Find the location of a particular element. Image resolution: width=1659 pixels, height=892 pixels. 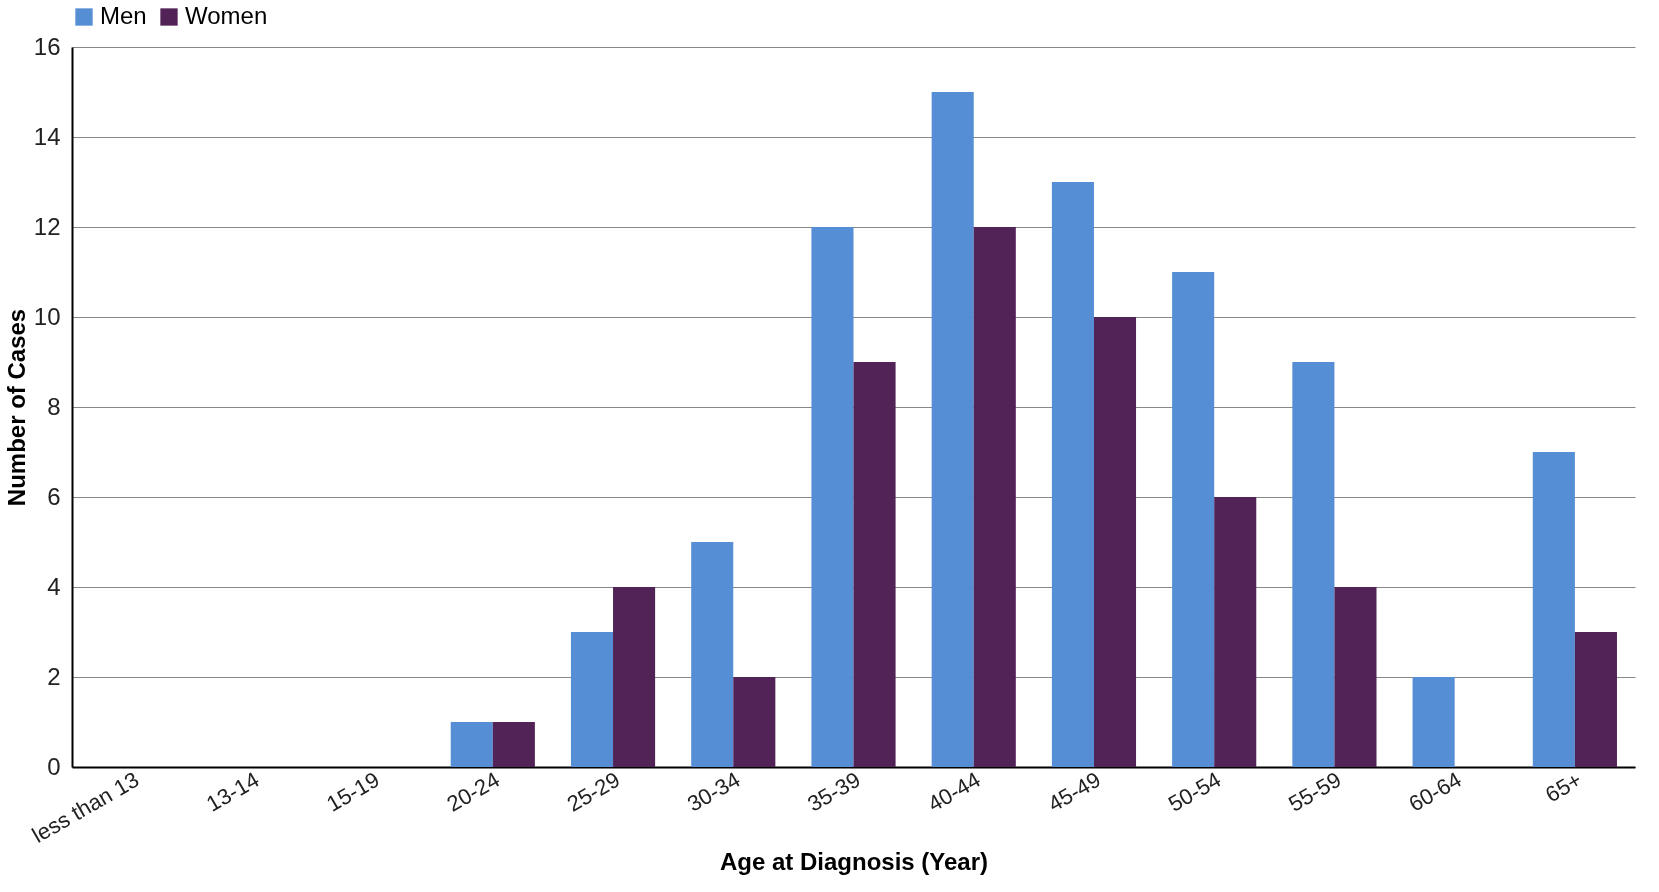

y-tick-label: 16 is located at coordinates (47, 46).